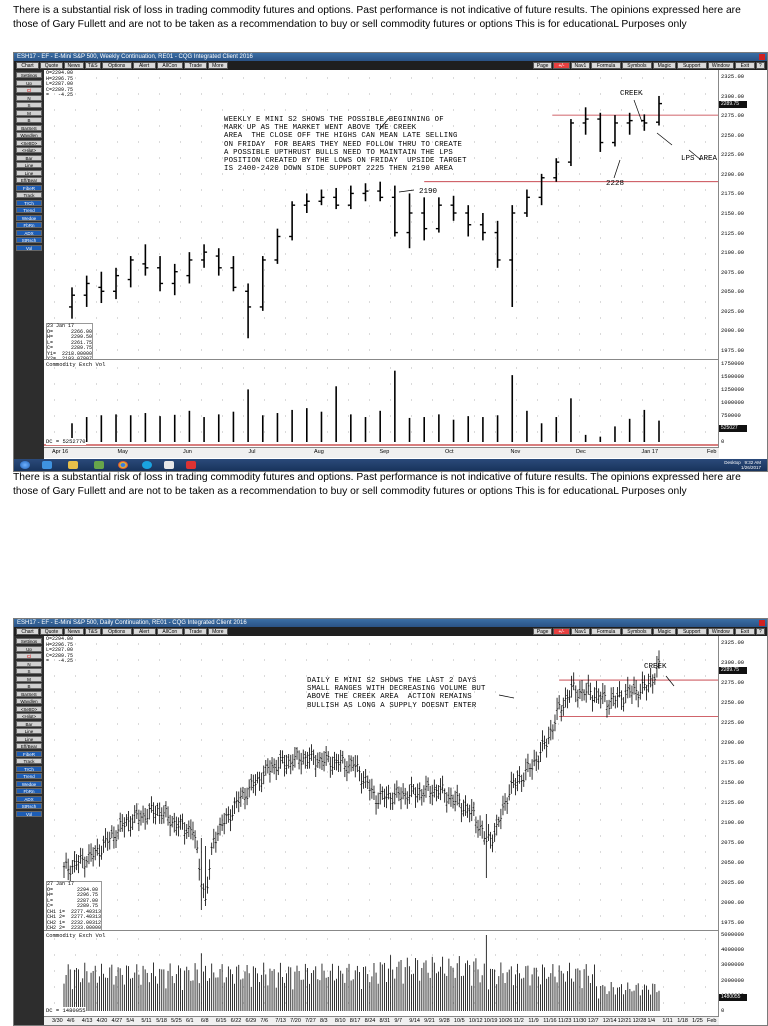 The width and height of the screenshot is (768, 1026). What do you see at coordinates (29, 240) in the screenshot?
I see `sidebar-button: StRsch` at bounding box center [29, 240].